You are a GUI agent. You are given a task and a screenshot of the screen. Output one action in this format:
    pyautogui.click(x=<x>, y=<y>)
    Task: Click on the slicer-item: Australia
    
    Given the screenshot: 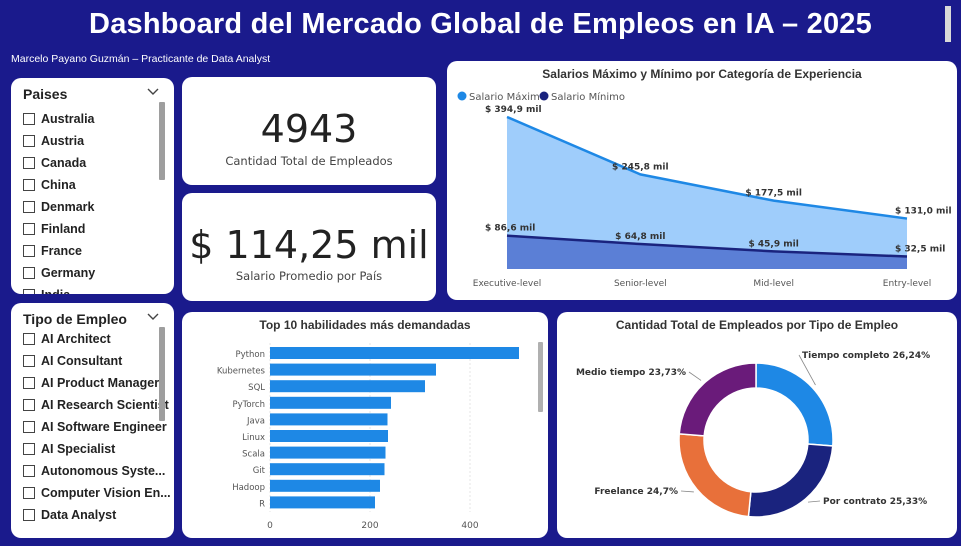 What is the action you would take?
    pyautogui.click(x=59, y=119)
    